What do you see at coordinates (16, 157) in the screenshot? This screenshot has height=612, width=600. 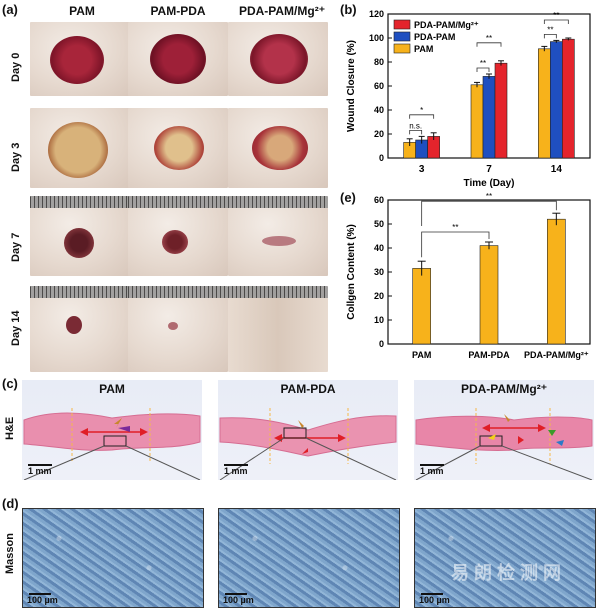 I see `photo-row-day3: Day 3` at bounding box center [16, 157].